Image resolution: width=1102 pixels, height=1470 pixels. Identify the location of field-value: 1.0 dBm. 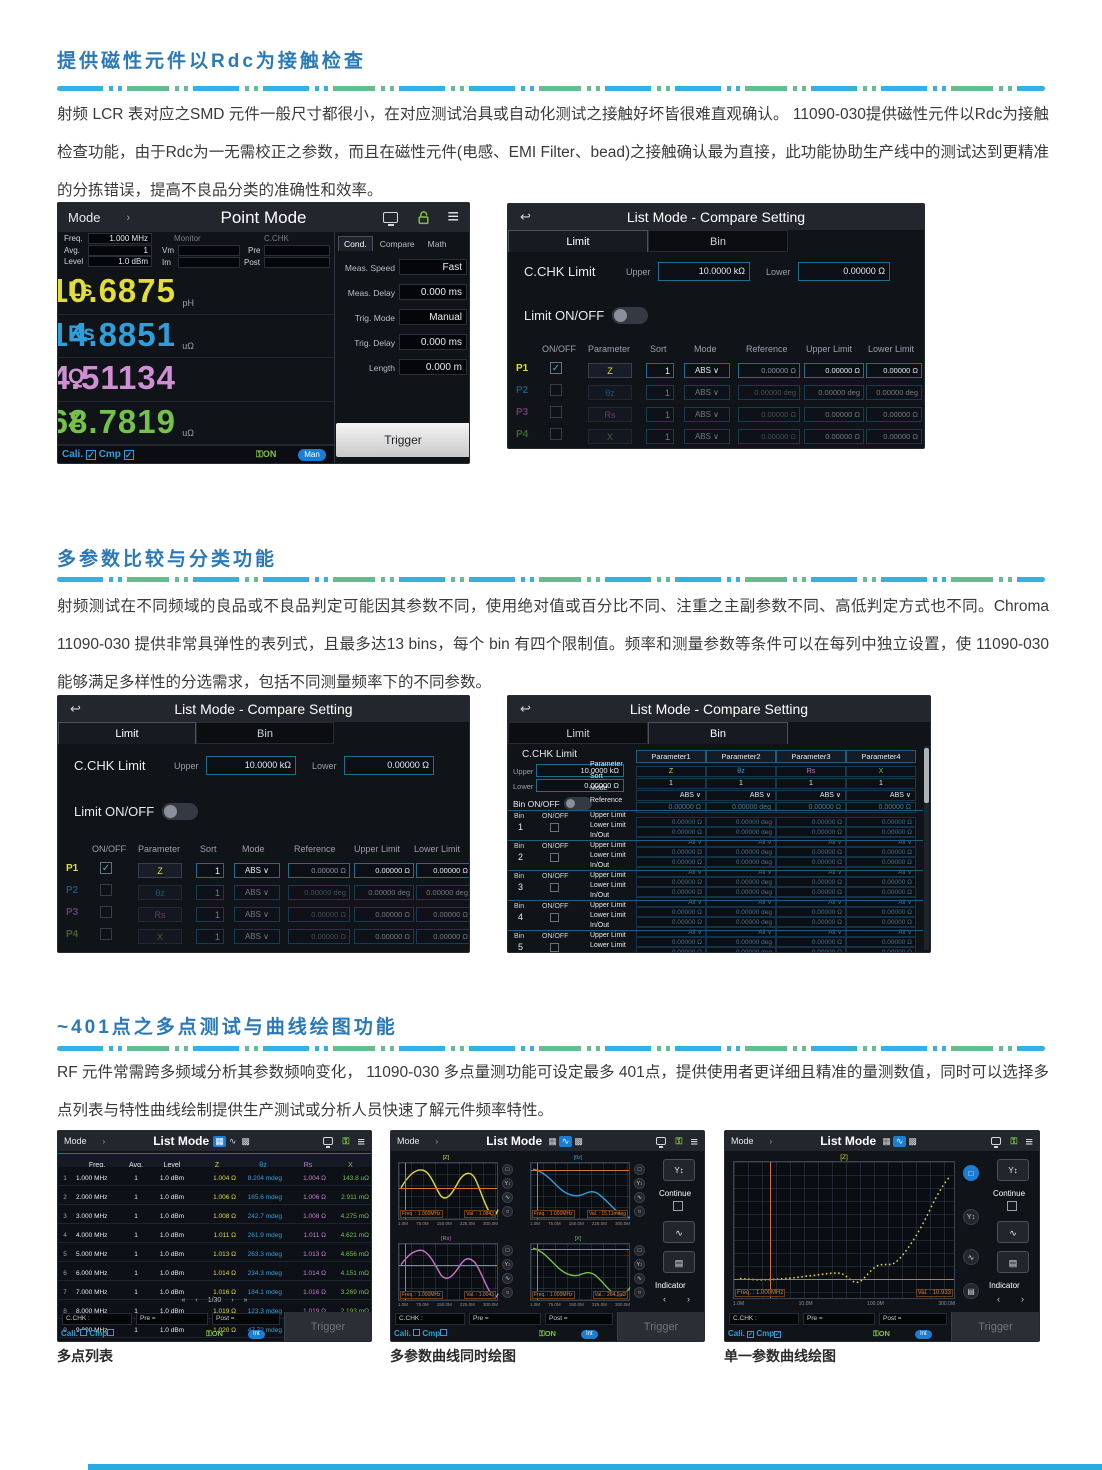
(120, 261).